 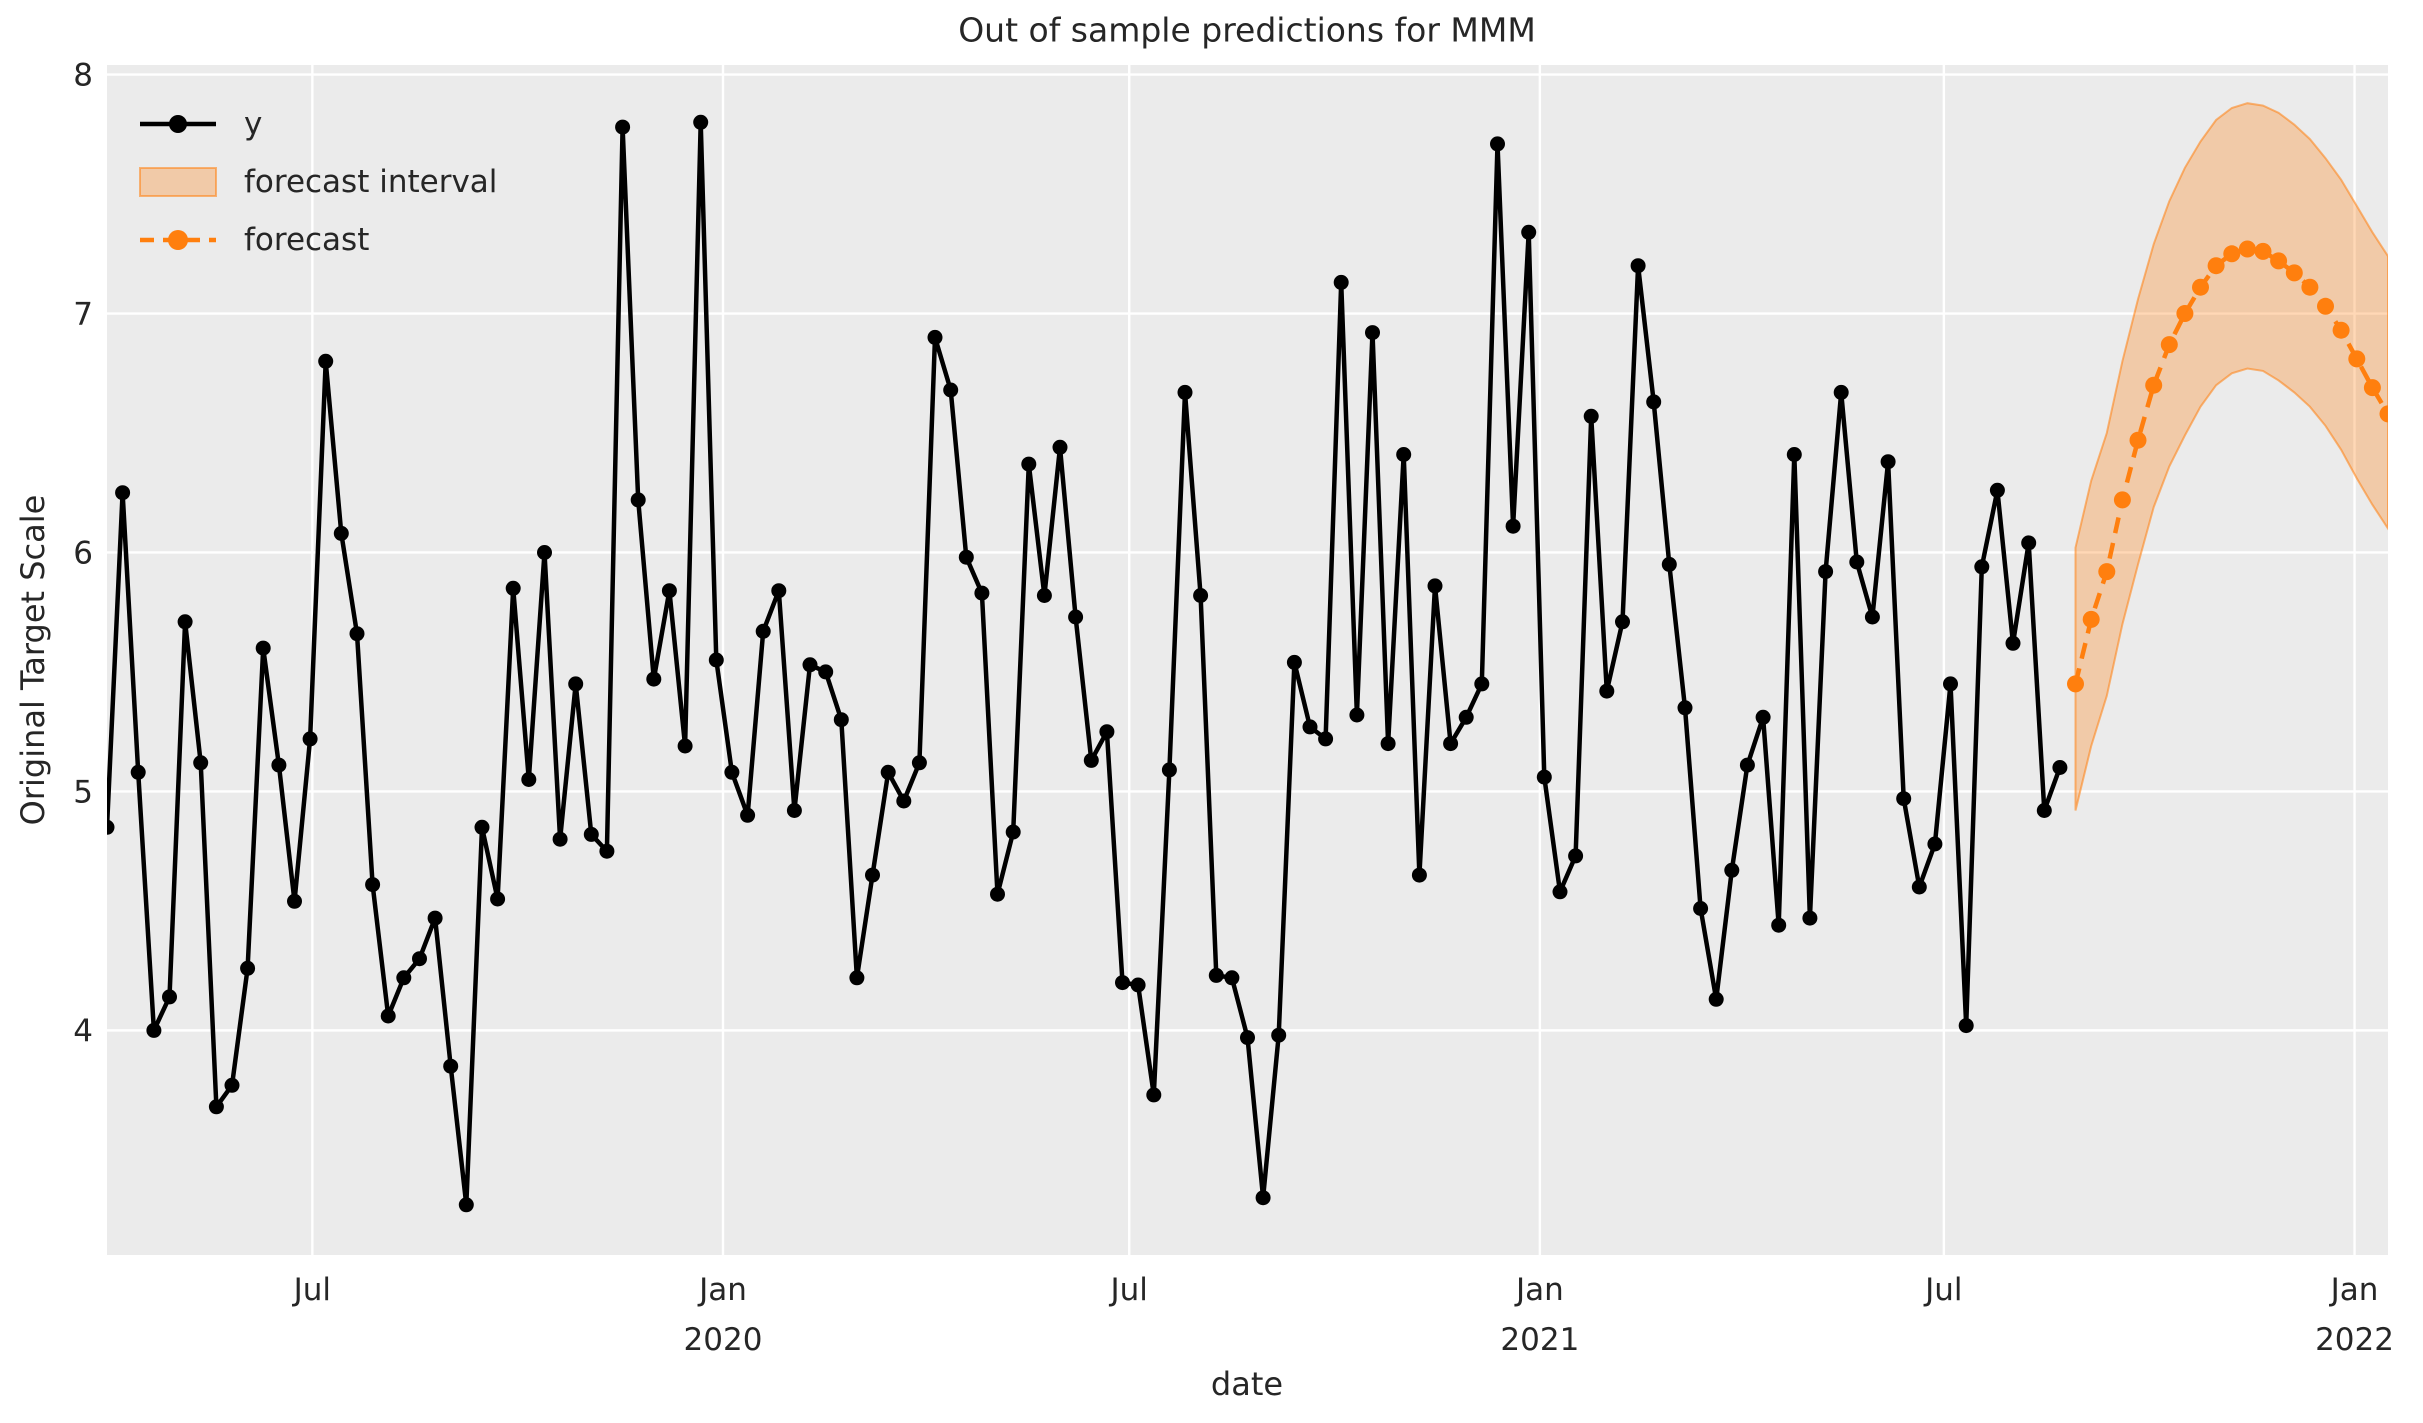 What do you see at coordinates (1247, 30) in the screenshot?
I see `chart-title: Out of sample predictions for MMM` at bounding box center [1247, 30].